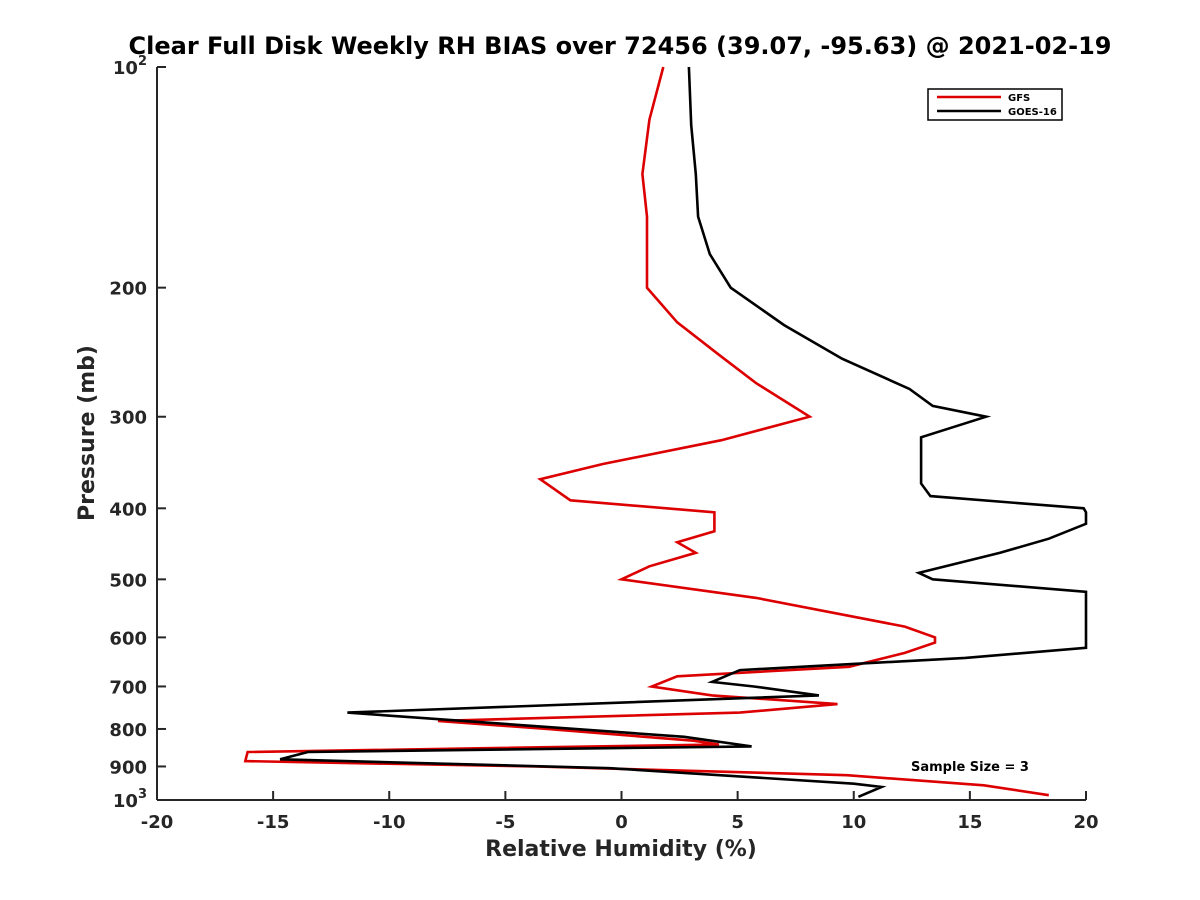 This screenshot has width=1200, height=900. I want to click on legend-box, so click(995, 104).